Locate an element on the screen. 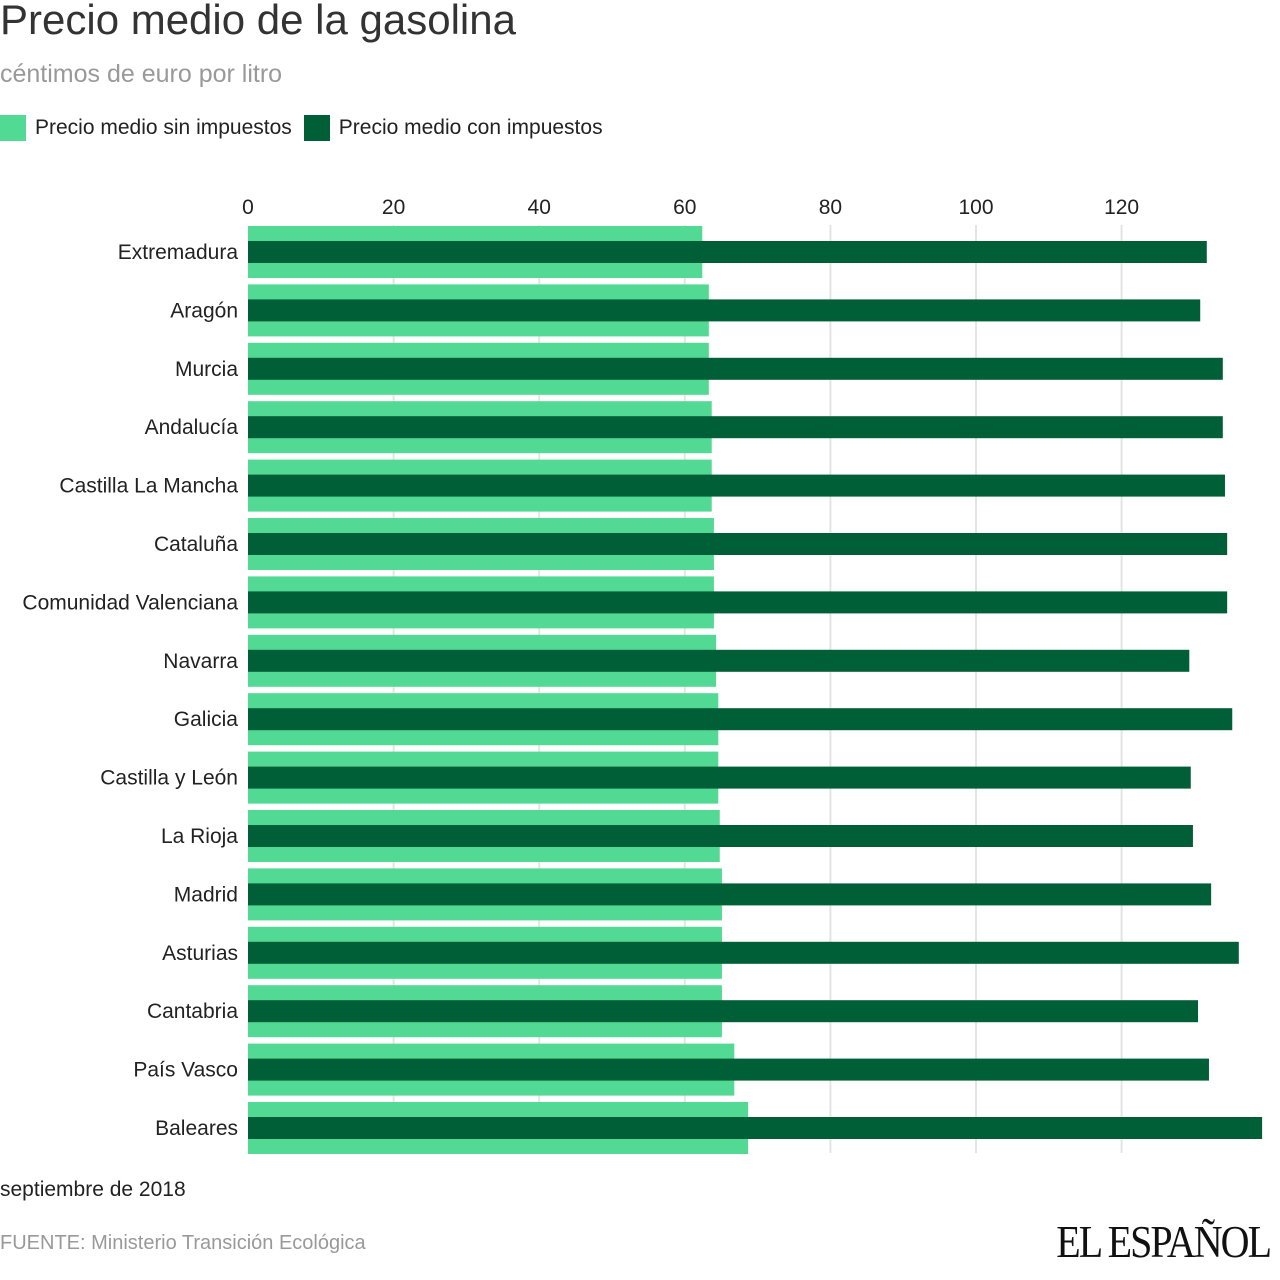  category-label: Baleares is located at coordinates (196, 1128).